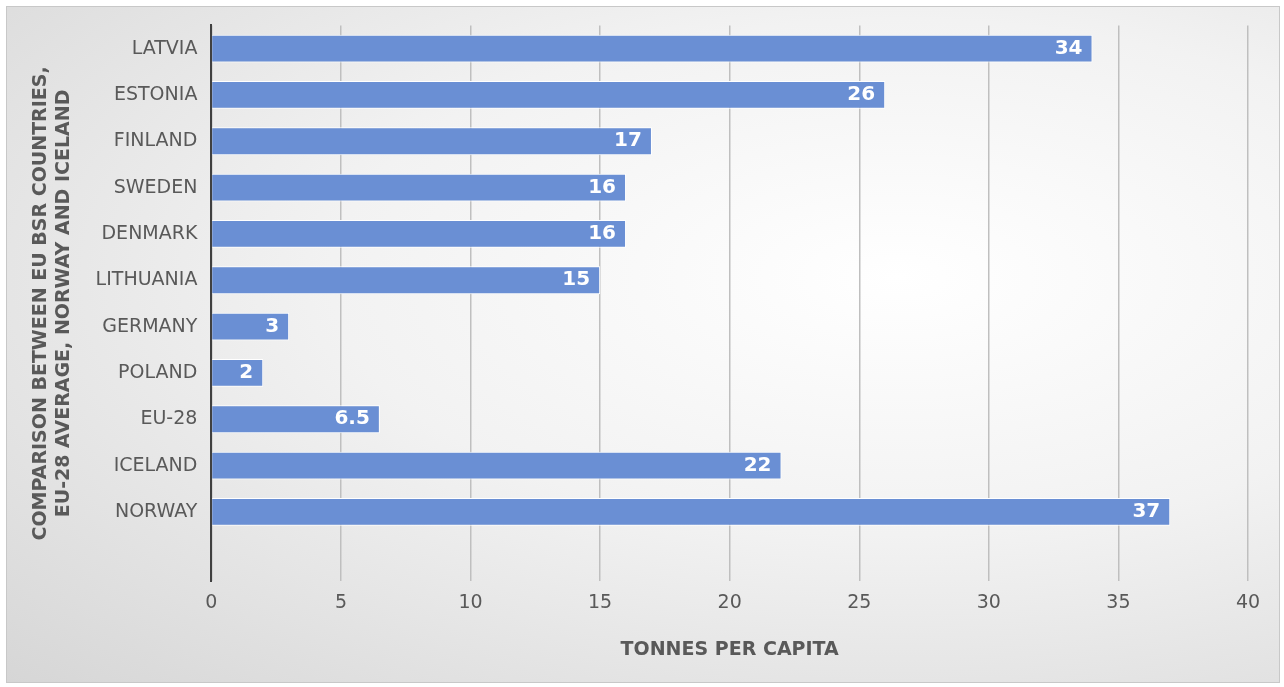  I want to click on y-tick-label: LATVIA, so click(164, 46).